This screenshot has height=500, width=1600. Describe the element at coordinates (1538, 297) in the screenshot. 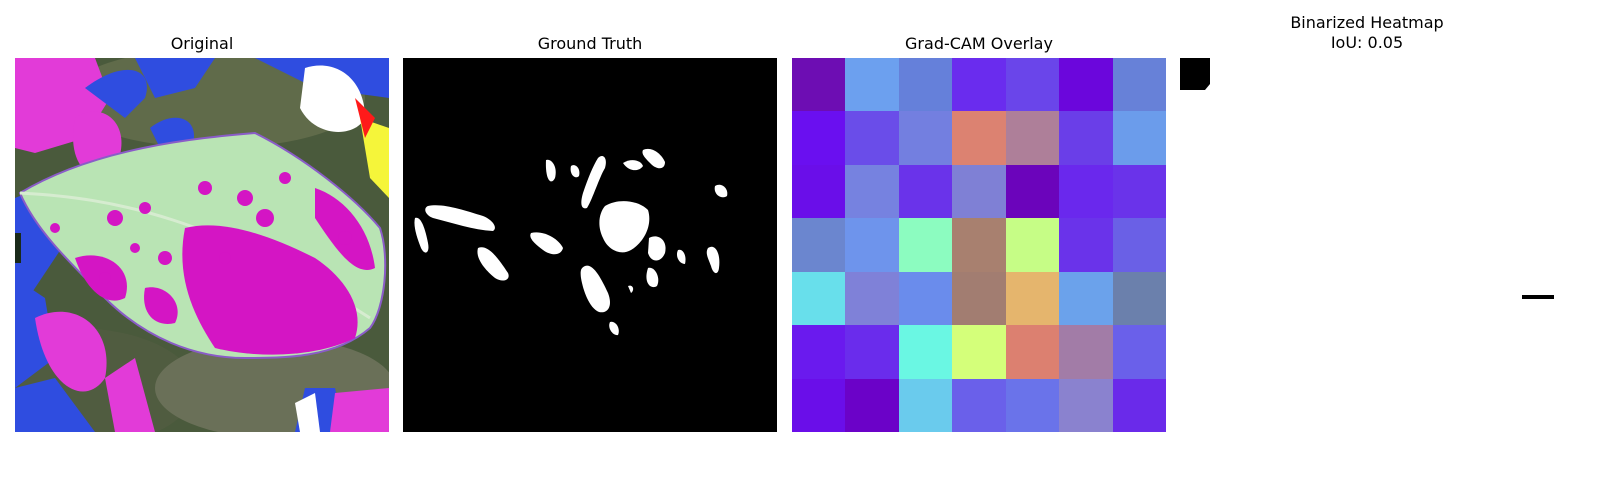

I see `binarized-artifact-mark` at that location.